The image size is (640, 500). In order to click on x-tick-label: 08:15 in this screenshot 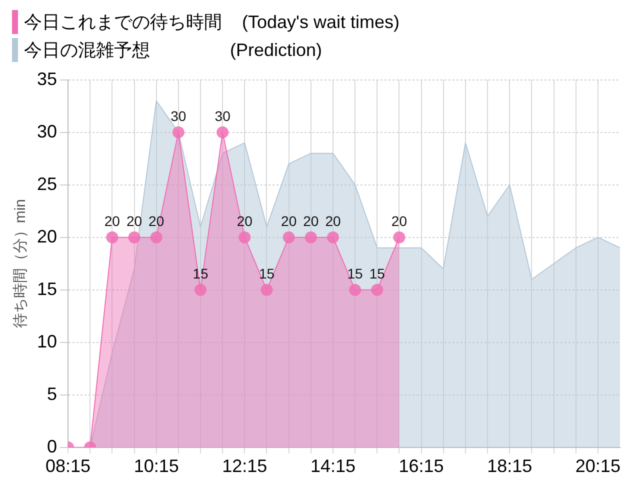, I will do `click(68, 466)`.